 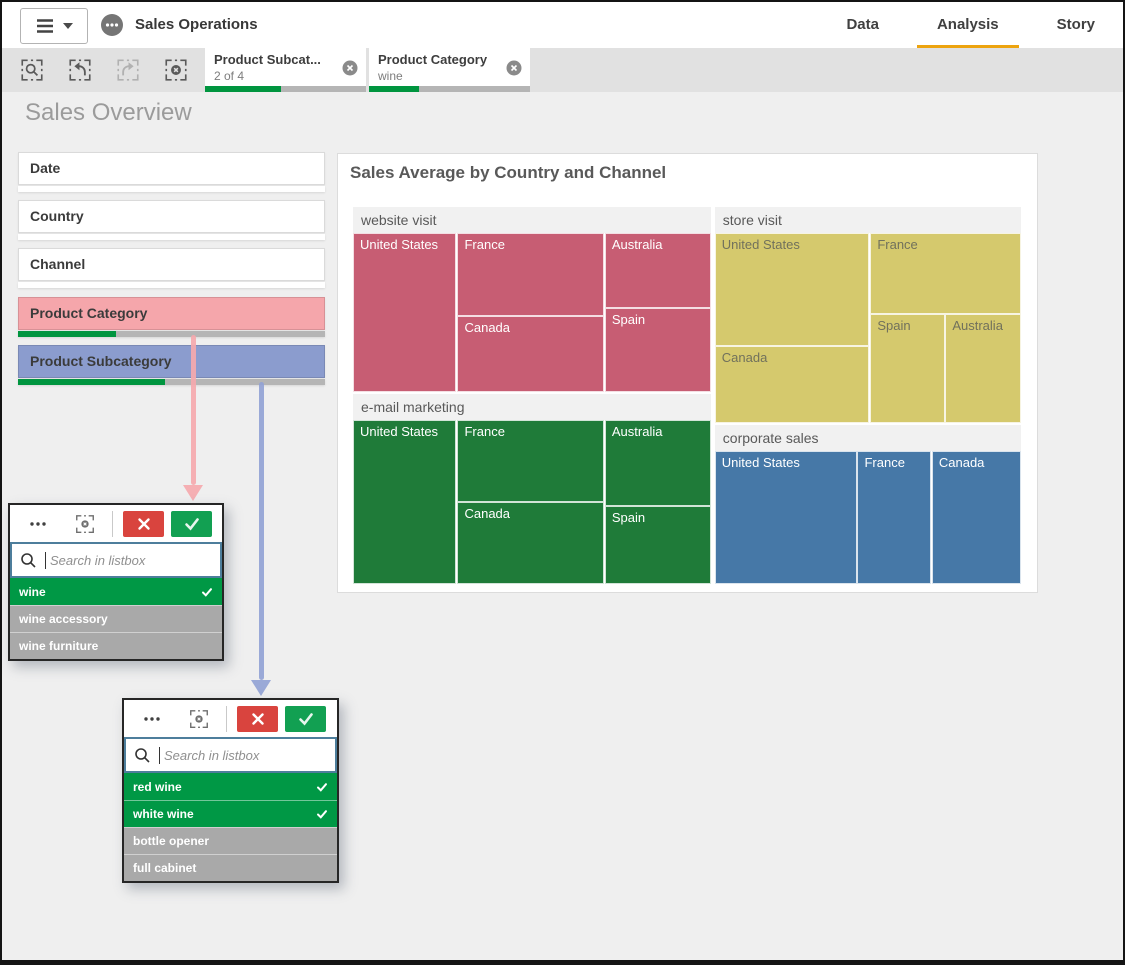 I want to click on treemap-cell-website-visit-australia: Australia, so click(x=657, y=270).